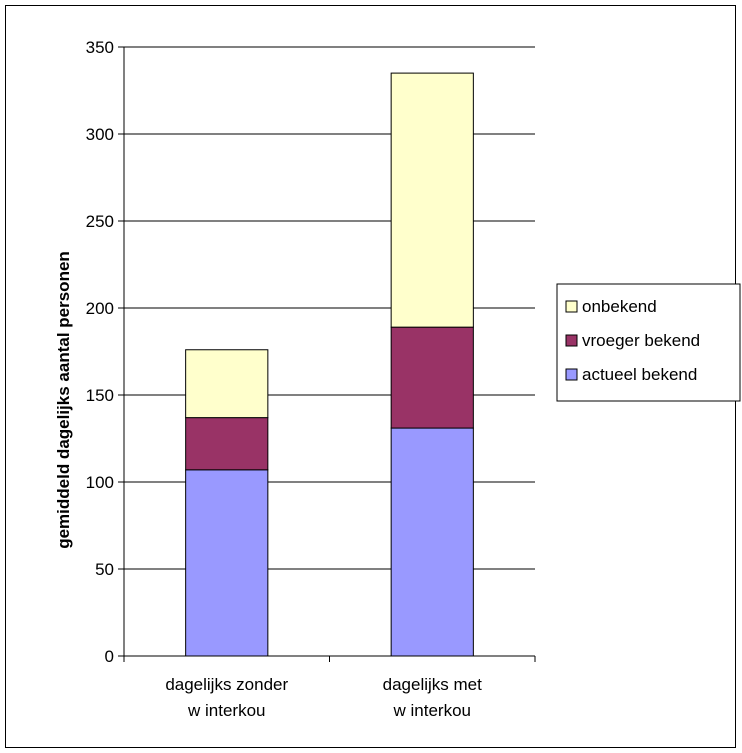 The width and height of the screenshot is (742, 753). What do you see at coordinates (63, 400) in the screenshot?
I see `y-axis-label: gemiddeld dagelijks aantal personen` at bounding box center [63, 400].